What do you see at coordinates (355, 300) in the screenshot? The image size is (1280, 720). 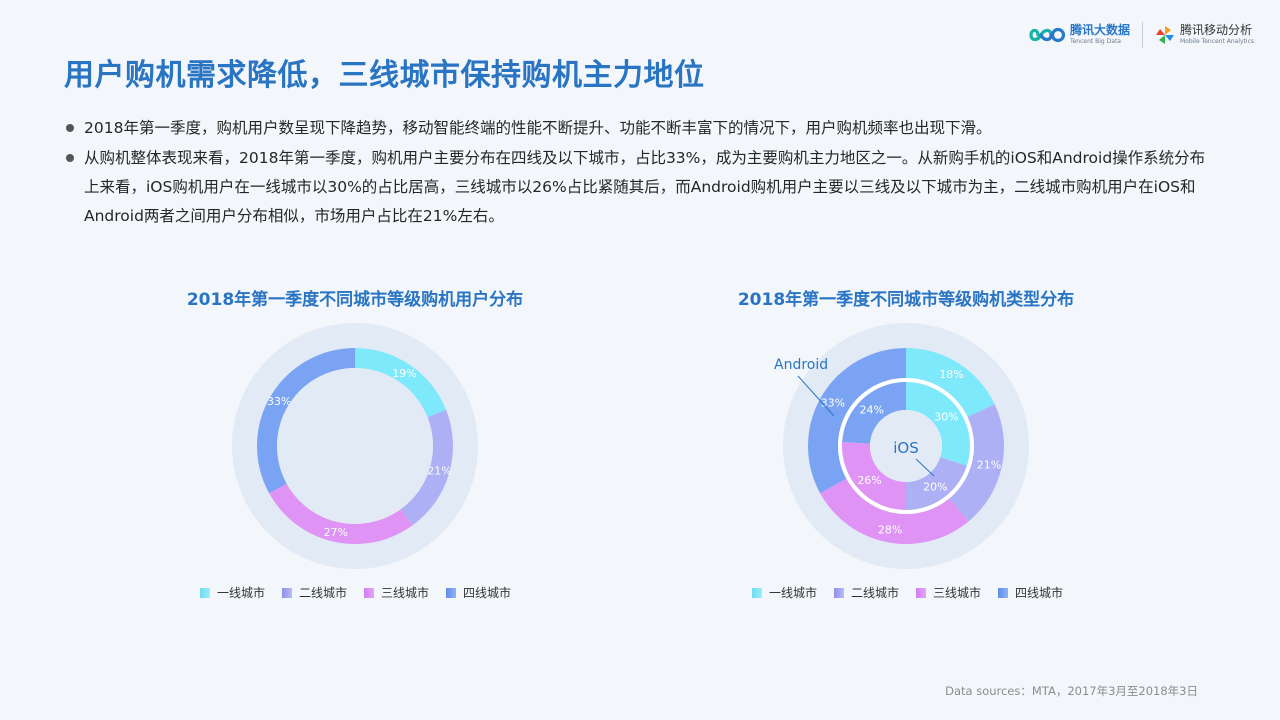 I see `chart1-title: 2018年第一季度不同城市等级购机用户分布` at bounding box center [355, 300].